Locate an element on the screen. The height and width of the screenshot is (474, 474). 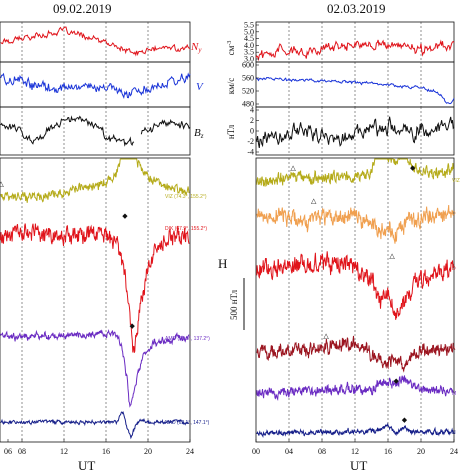
station-line-dik-orange is located at coordinates (355, 224).